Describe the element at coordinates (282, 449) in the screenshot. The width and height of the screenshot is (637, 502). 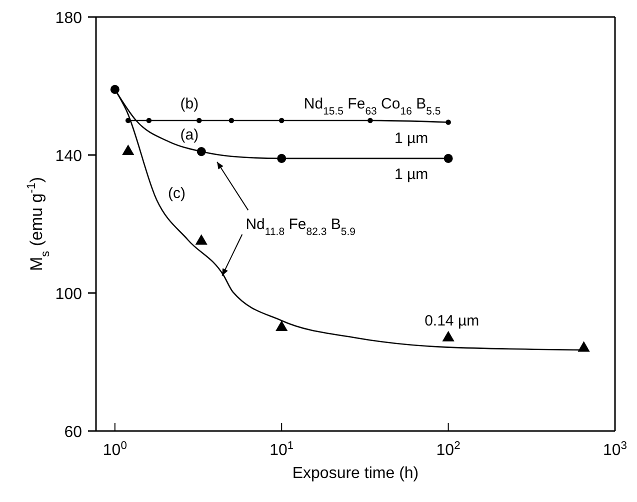
I see `x-tick-label: 10$^{1}$` at that location.